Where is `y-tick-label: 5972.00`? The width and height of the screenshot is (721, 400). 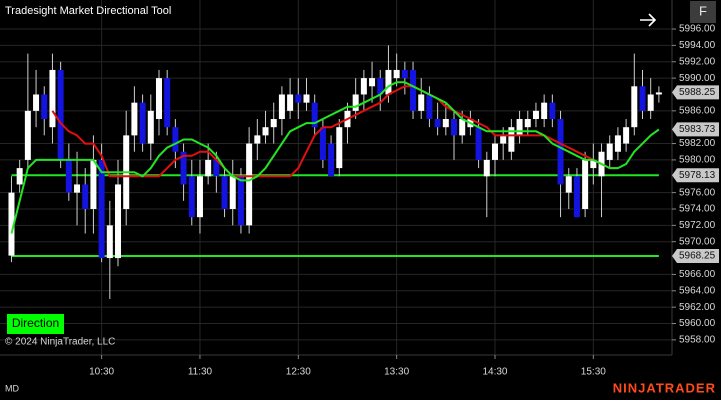 y-tick-label: 5972.00 is located at coordinates (697, 225).